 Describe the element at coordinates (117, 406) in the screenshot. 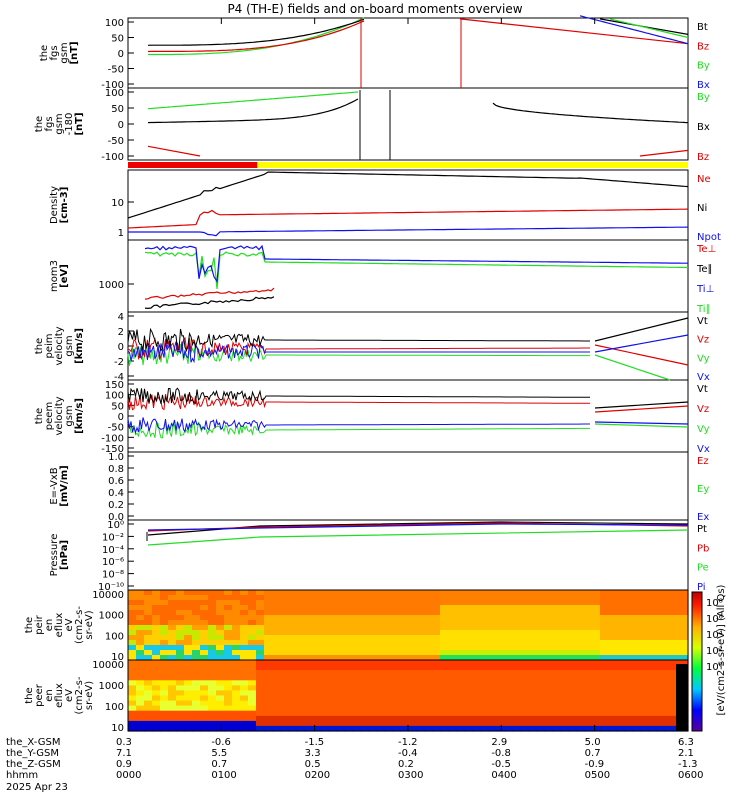

I see `y-tick-label: 50` at that location.